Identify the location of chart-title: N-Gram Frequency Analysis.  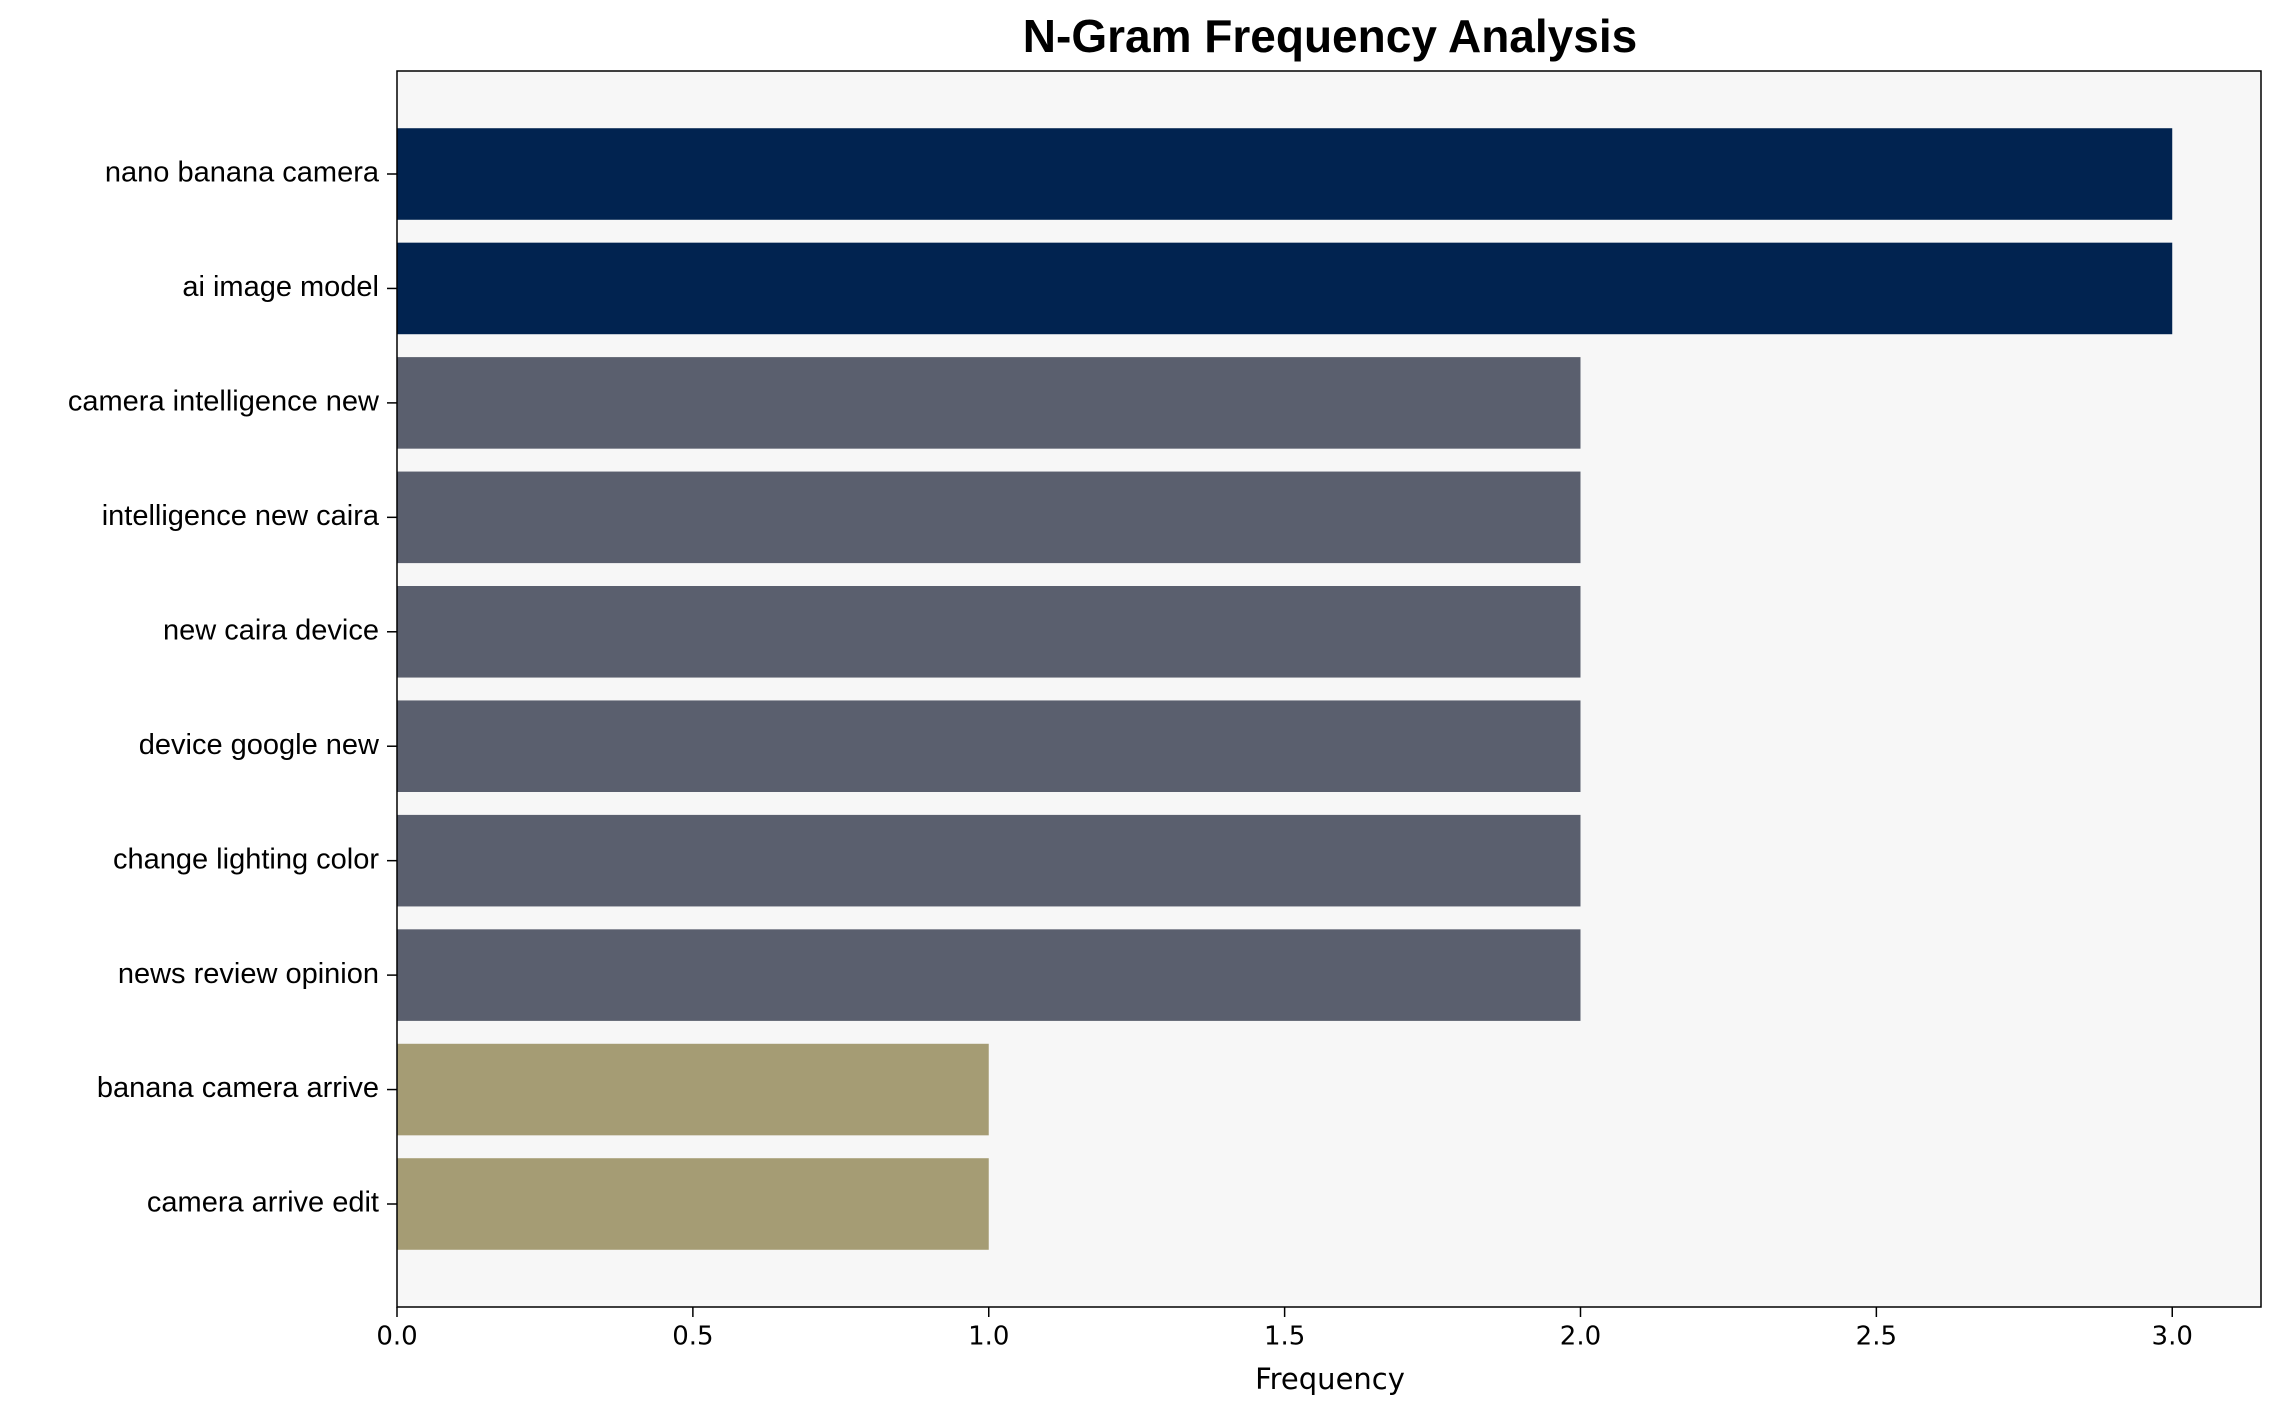
(1330, 36).